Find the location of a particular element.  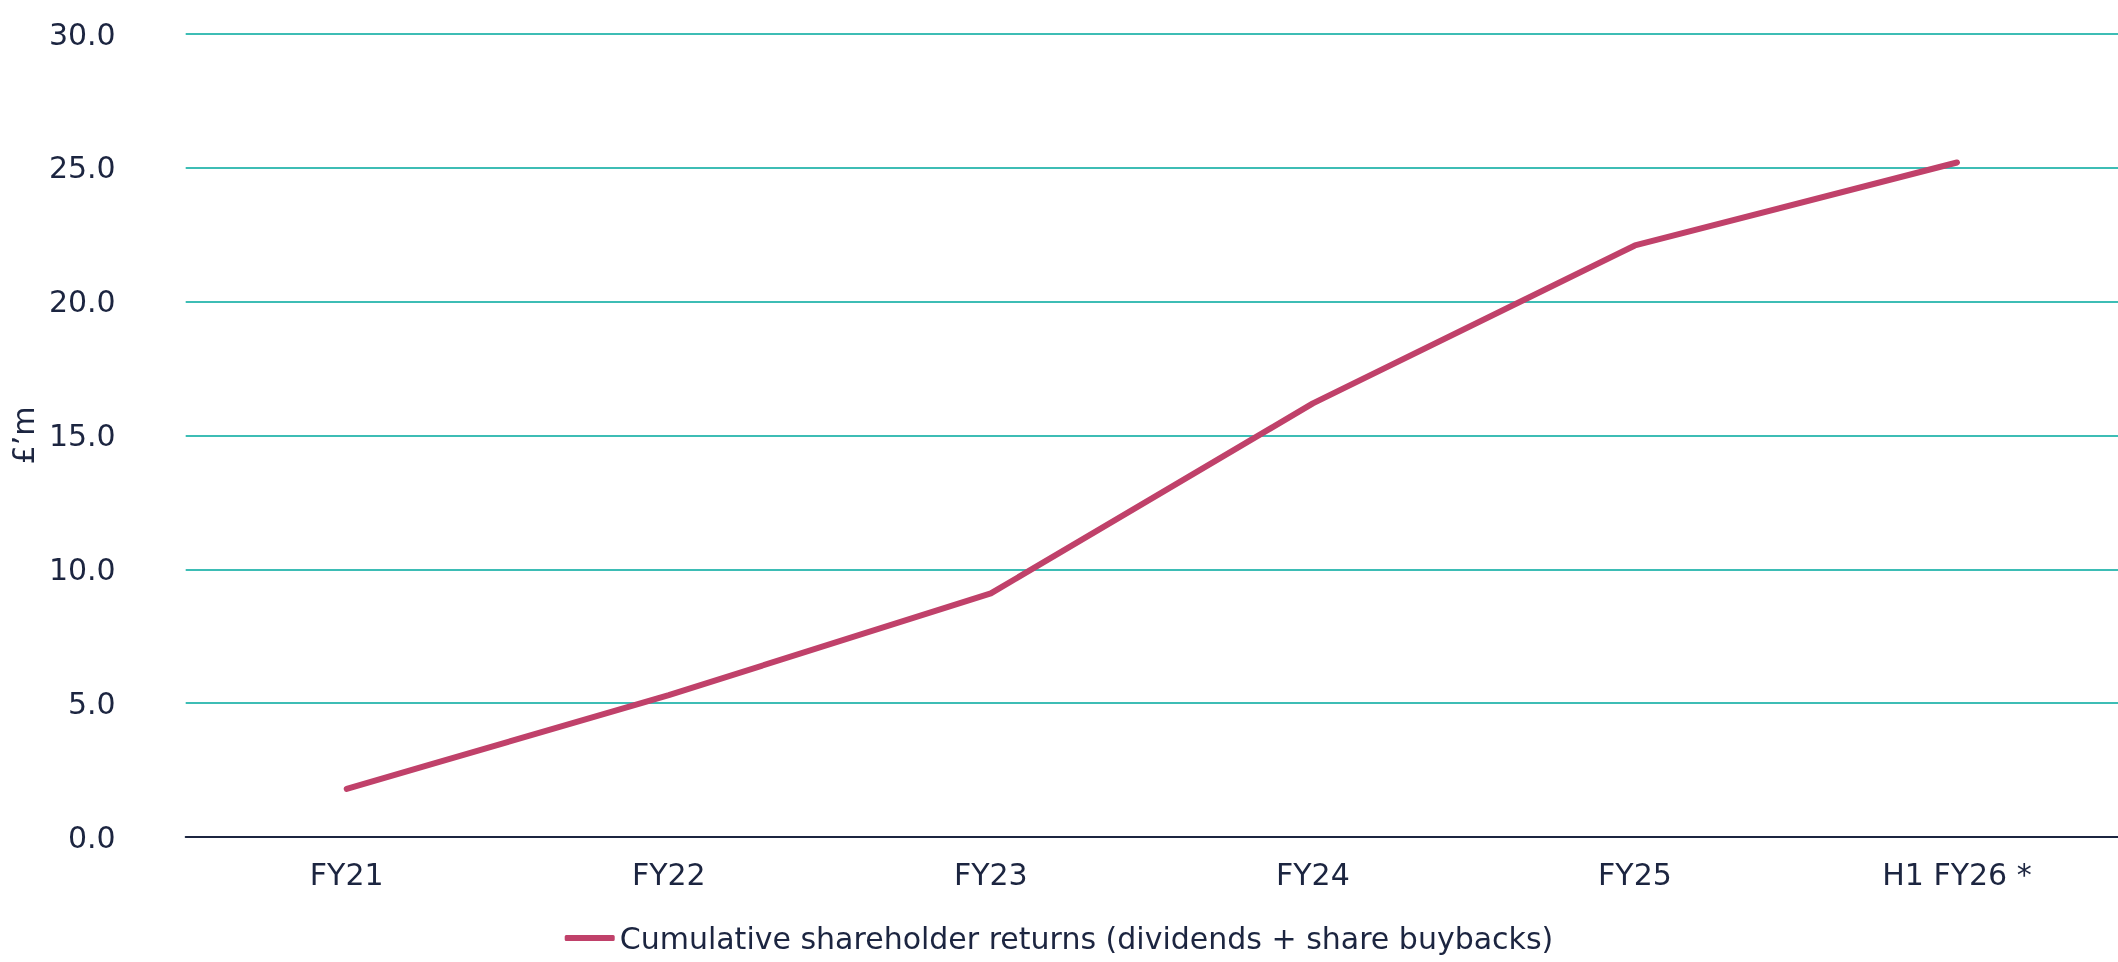

y-tick-label: 10.0 is located at coordinates (82, 569).